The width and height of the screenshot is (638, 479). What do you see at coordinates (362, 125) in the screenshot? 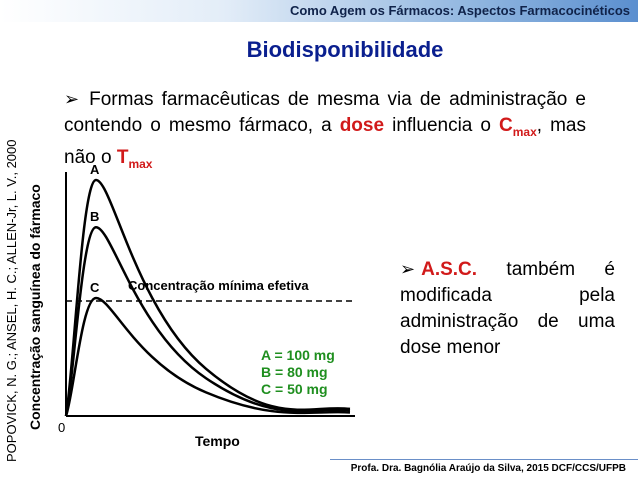
I see `dose-term: dose` at bounding box center [362, 125].